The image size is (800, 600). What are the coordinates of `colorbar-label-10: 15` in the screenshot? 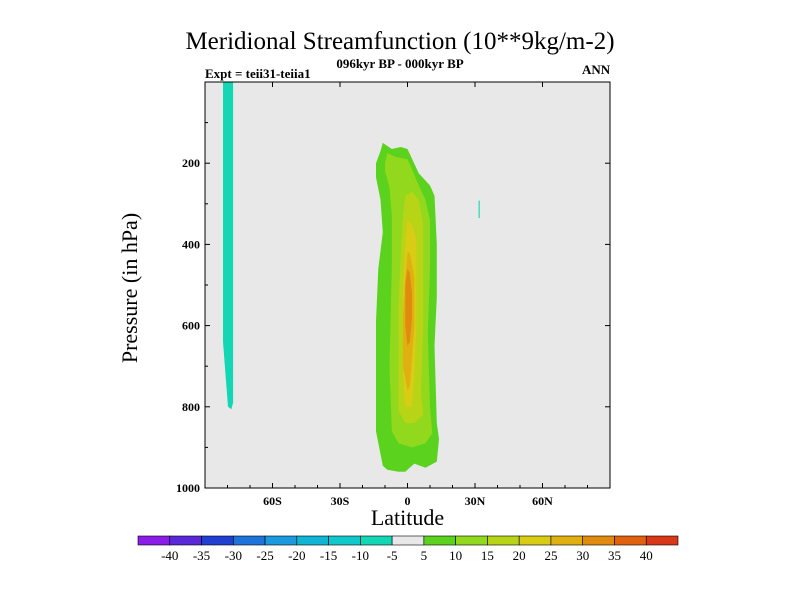 It's located at (487, 555).